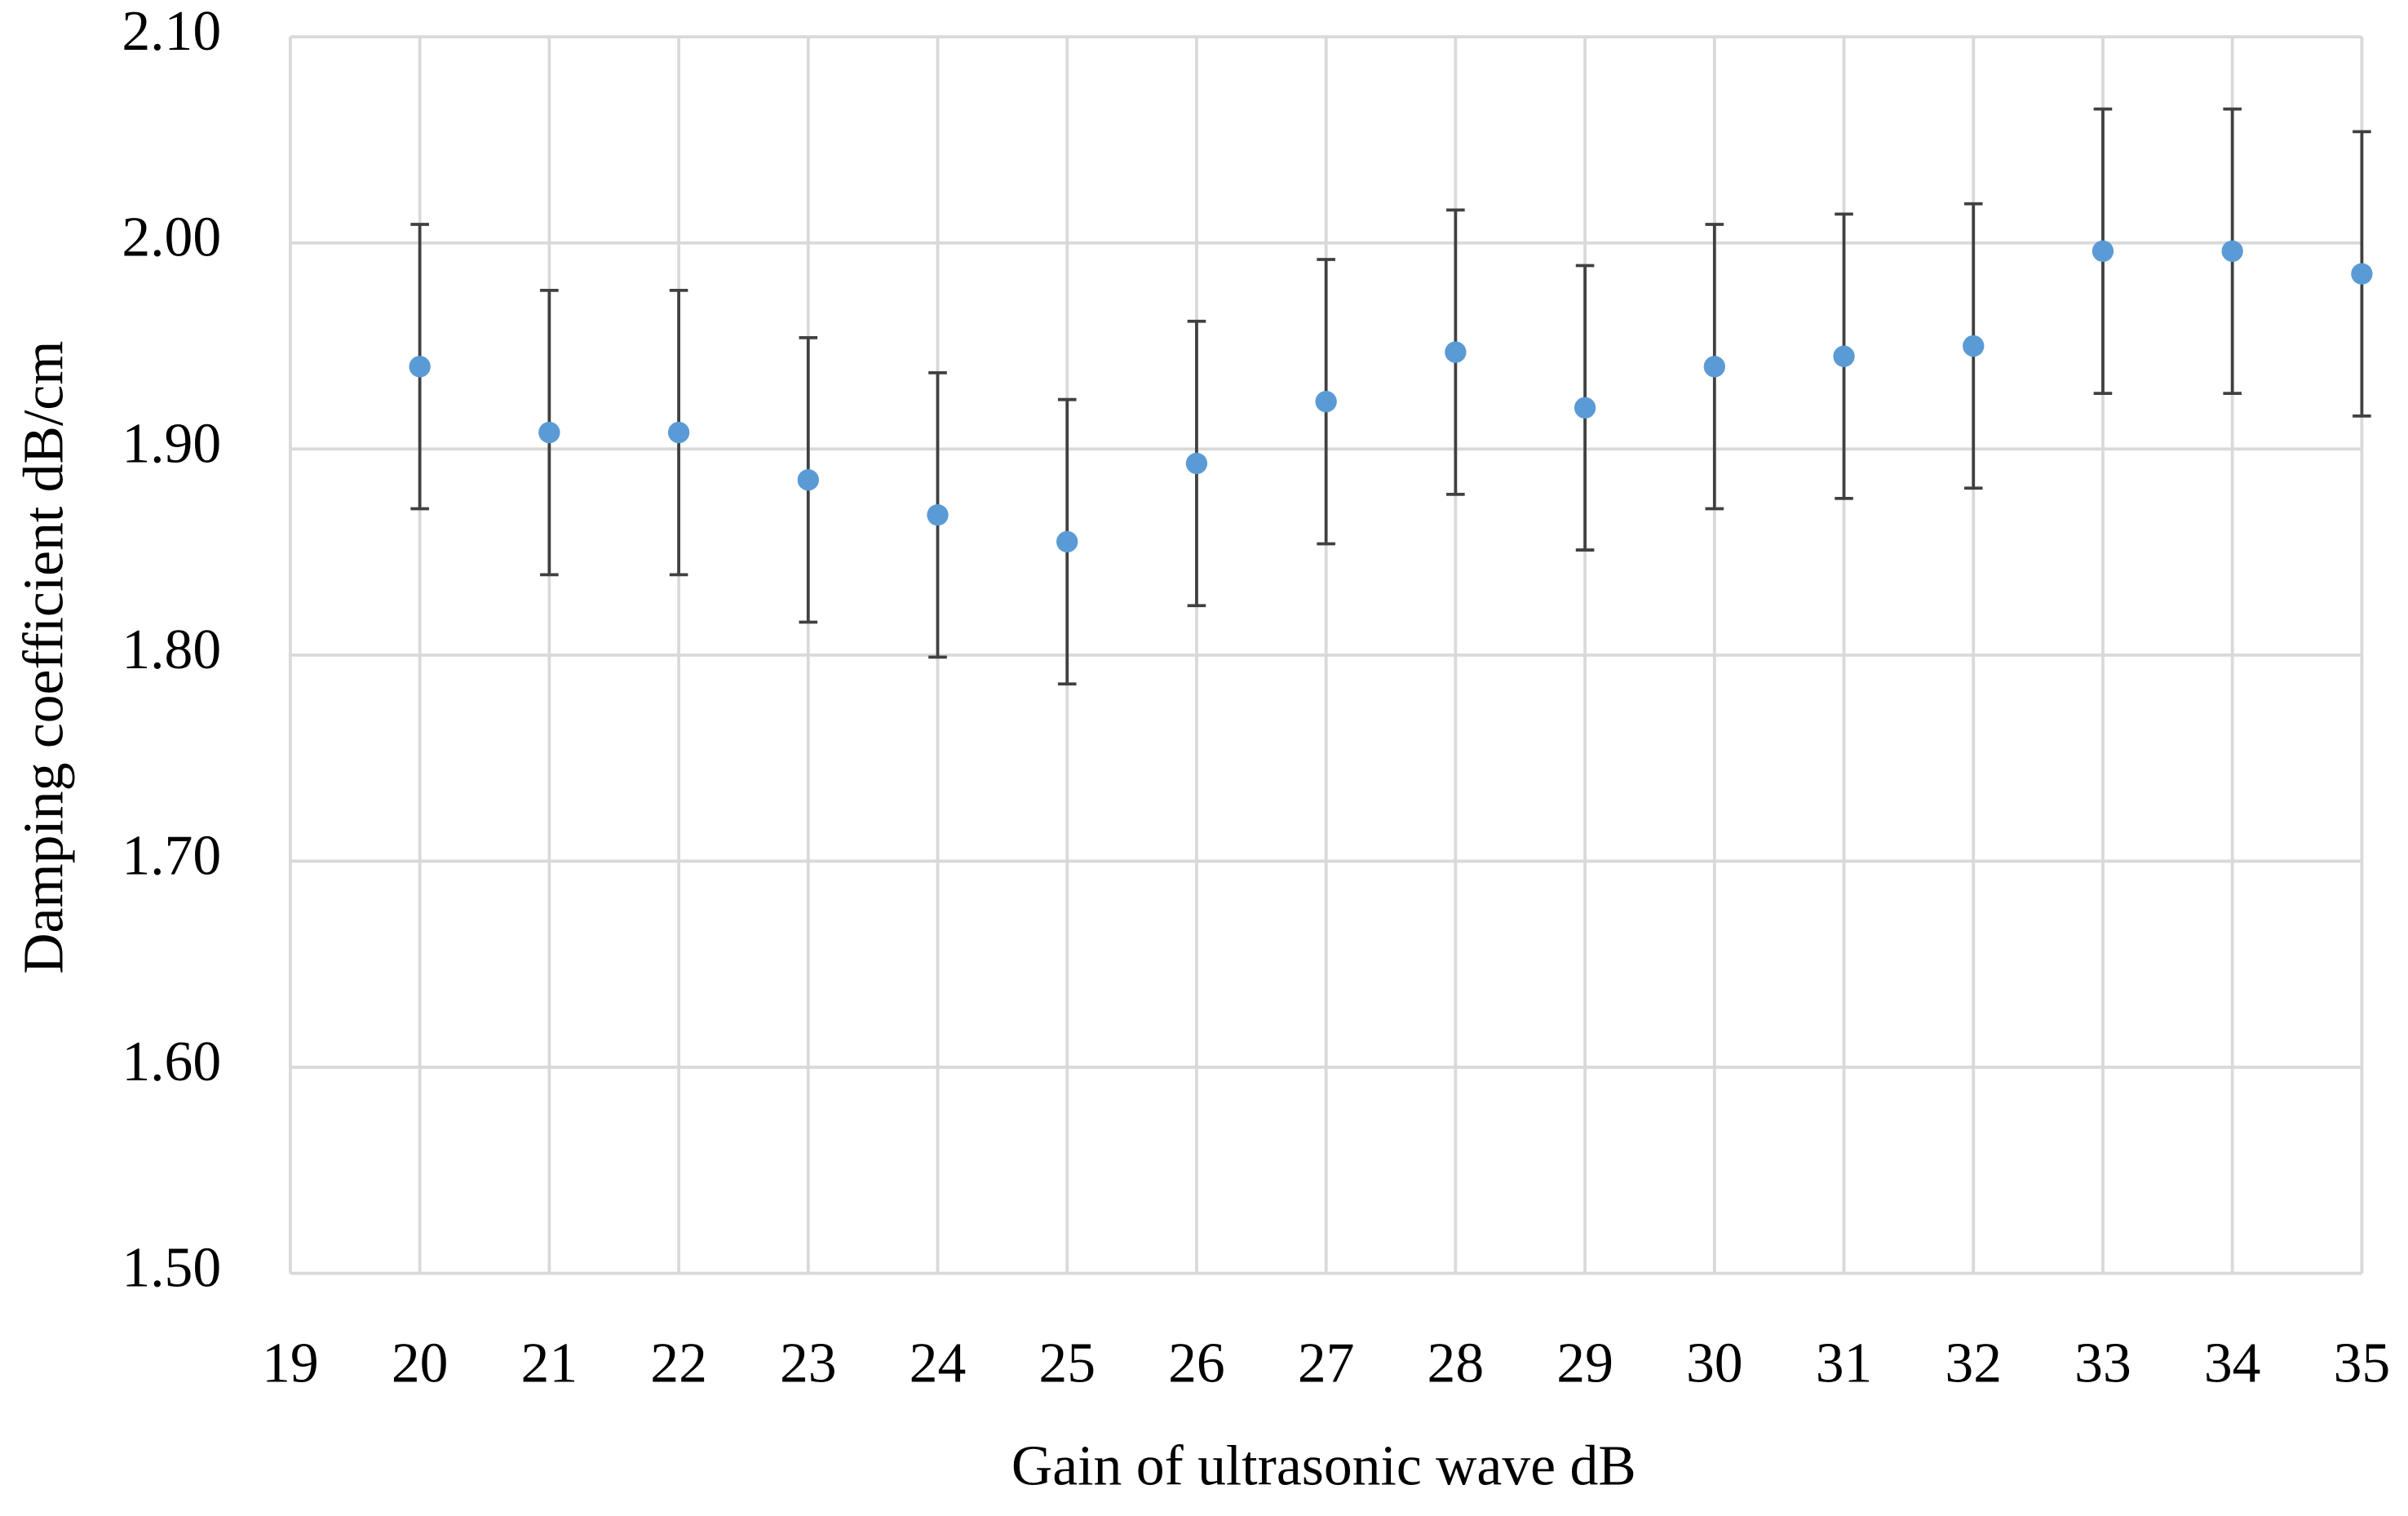 This screenshot has width=2408, height=1516. I want to click on y-axis-title: Damping coefficient dB/cm, so click(43, 657).